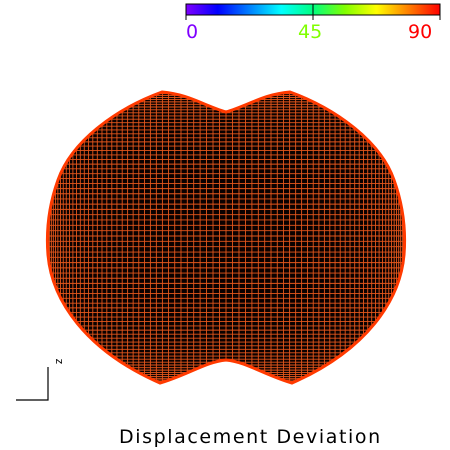  What do you see at coordinates (250, 437) in the screenshot?
I see `figure-caption: Displacement Deviation` at bounding box center [250, 437].